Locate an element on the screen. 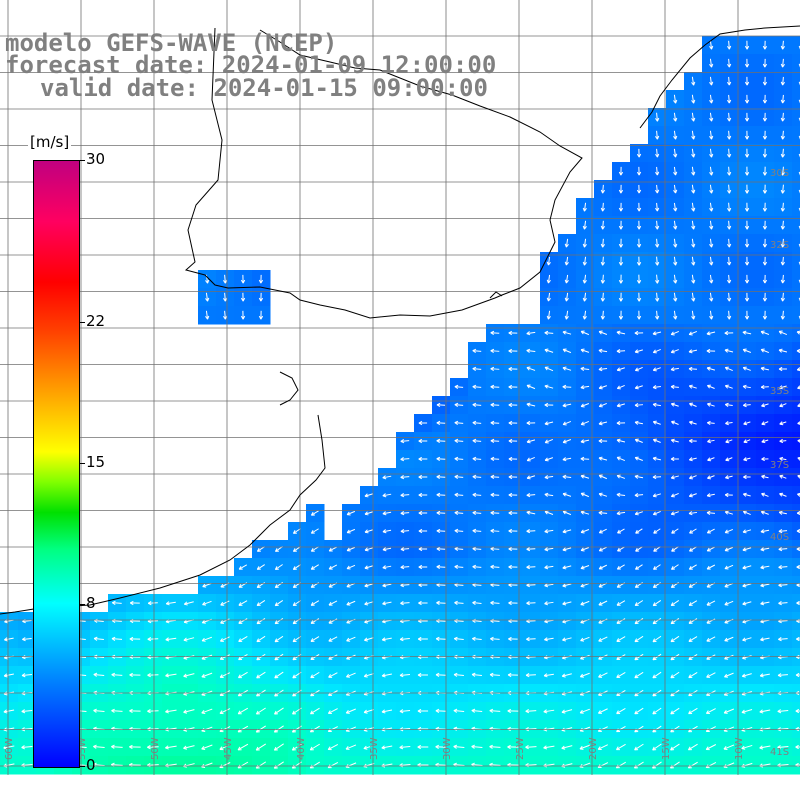  colorbar-tick-label: 8 is located at coordinates (91, 603).